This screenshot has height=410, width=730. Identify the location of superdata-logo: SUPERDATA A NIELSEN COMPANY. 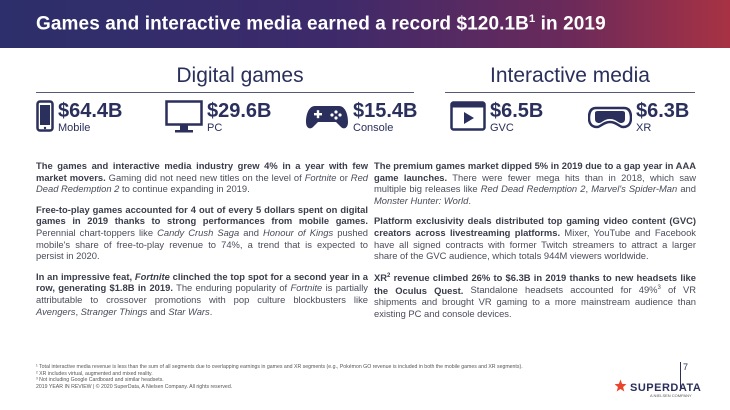
(658, 388).